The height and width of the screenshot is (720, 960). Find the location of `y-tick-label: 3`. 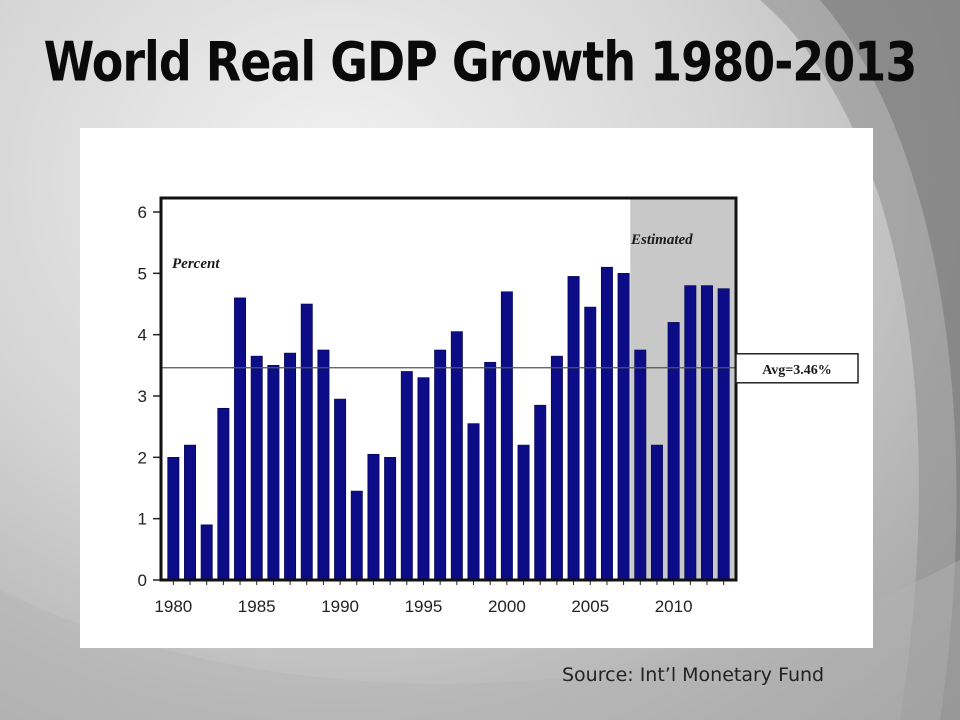

y-tick-label: 3 is located at coordinates (142, 396).